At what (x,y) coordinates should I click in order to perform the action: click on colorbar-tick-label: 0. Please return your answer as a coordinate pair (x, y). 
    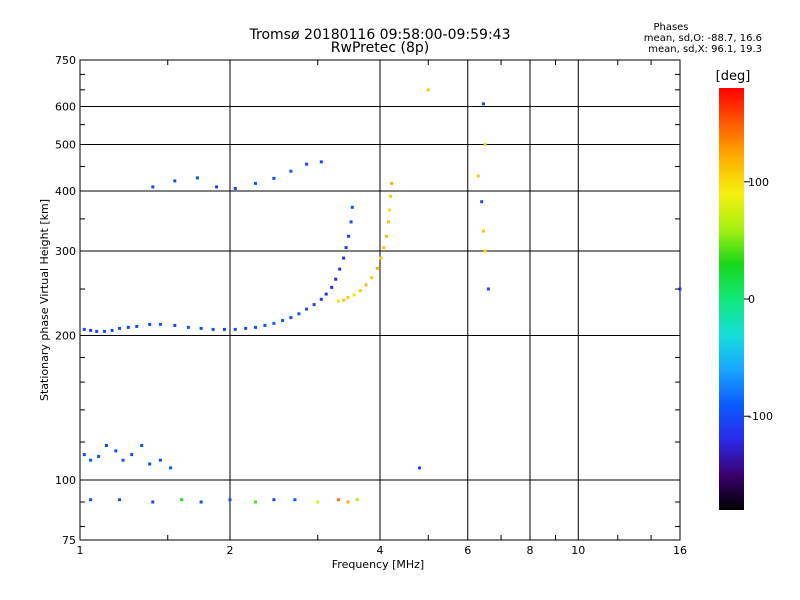
    Looking at the image, I should click on (751, 299).